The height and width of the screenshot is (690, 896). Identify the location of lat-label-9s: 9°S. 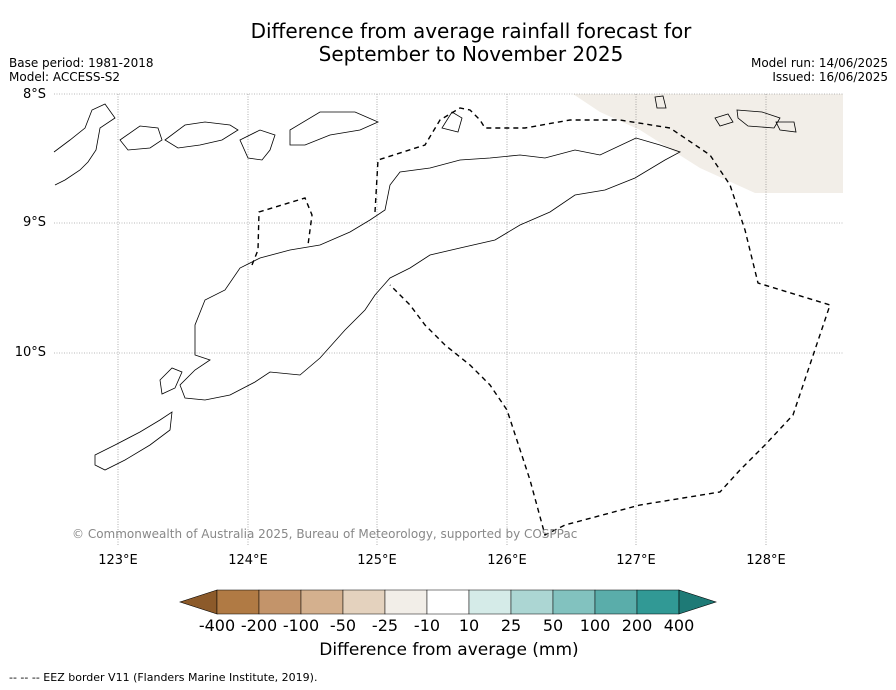
(34, 222).